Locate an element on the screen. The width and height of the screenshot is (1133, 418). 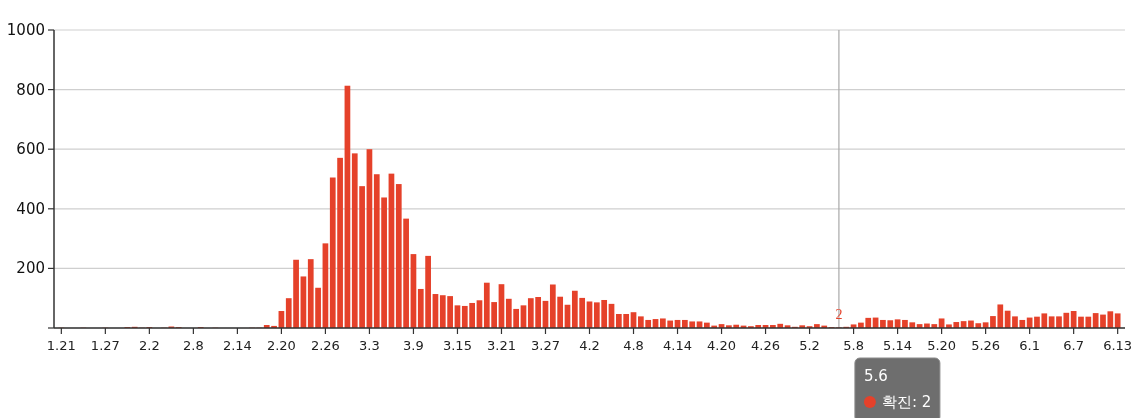
x-tick-label: 2.20 is located at coordinates (281, 345).